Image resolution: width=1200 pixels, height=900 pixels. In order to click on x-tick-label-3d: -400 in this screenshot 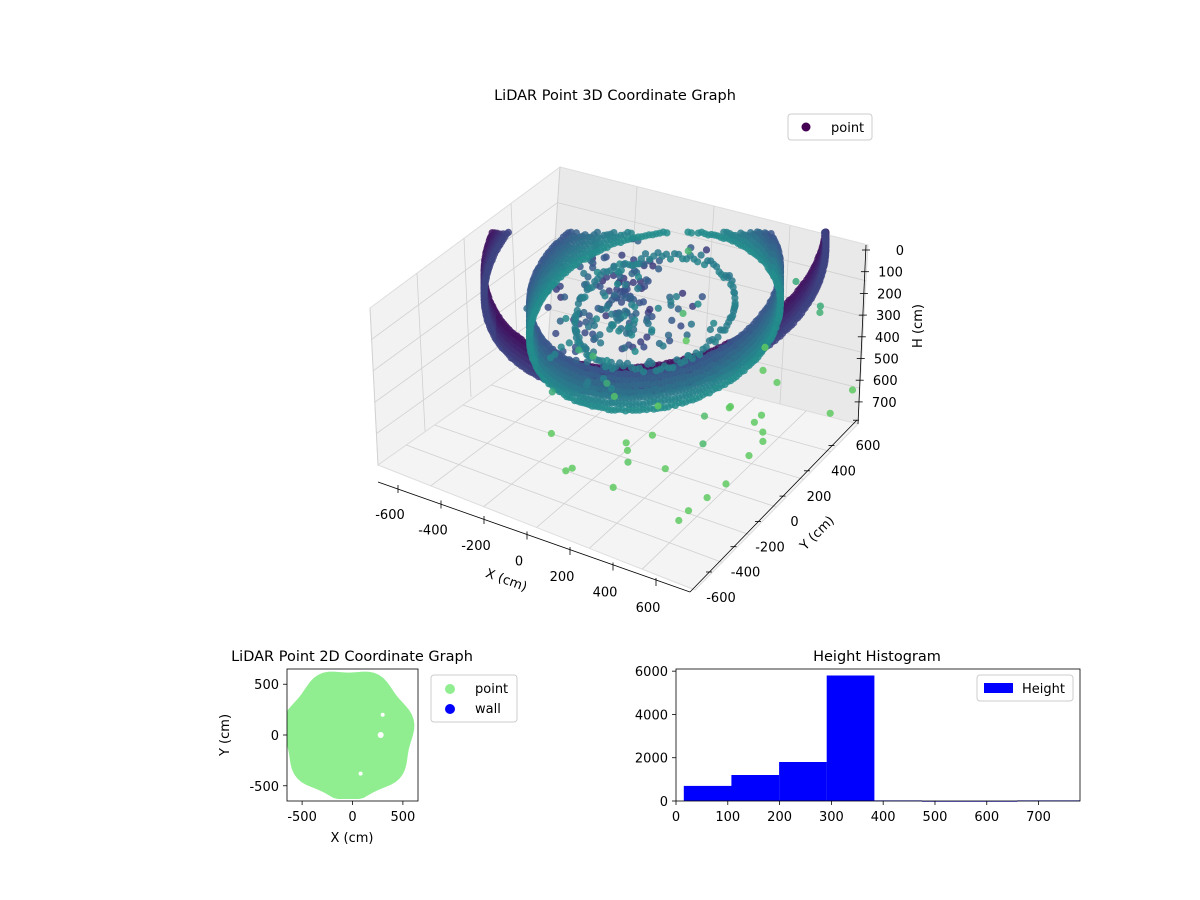, I will do `click(433, 531)`.